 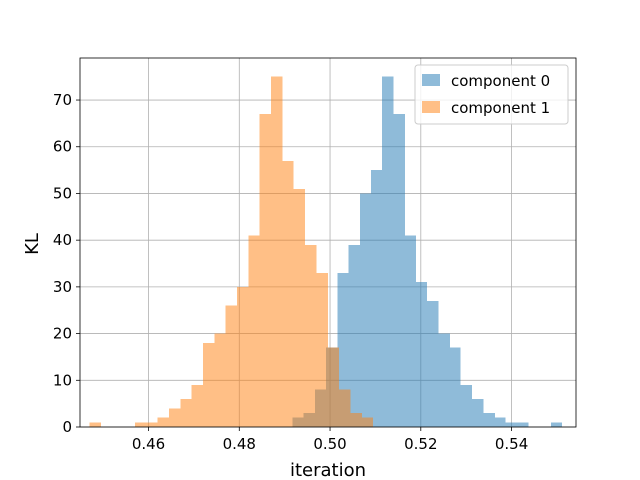 What do you see at coordinates (420, 444) in the screenshot?
I see `x-tick-label: 0.52` at bounding box center [420, 444].